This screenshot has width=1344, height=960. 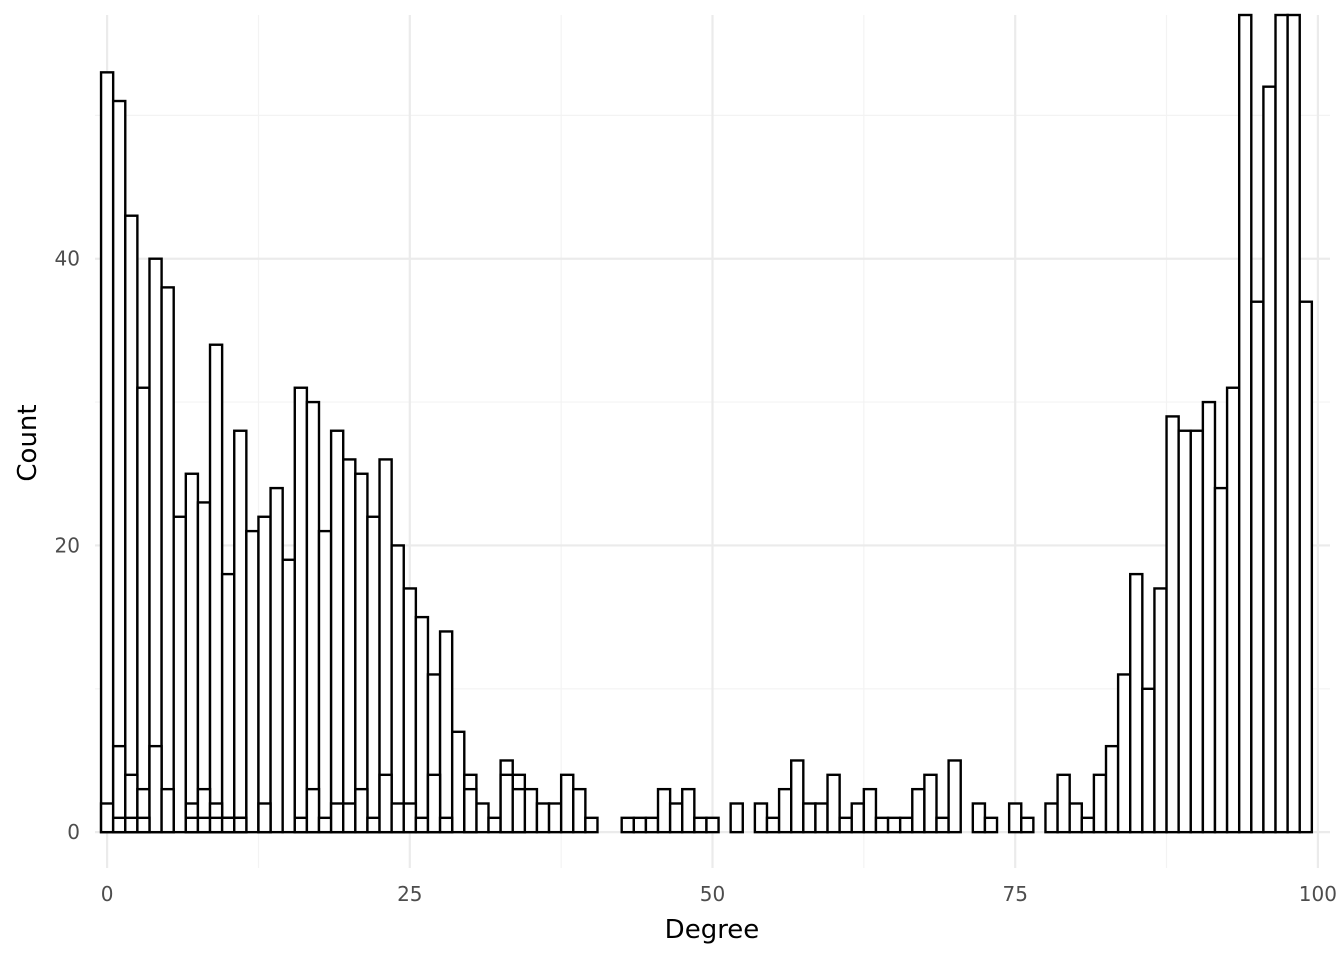 I want to click on y-axis-title: Count, so click(x=28, y=442).